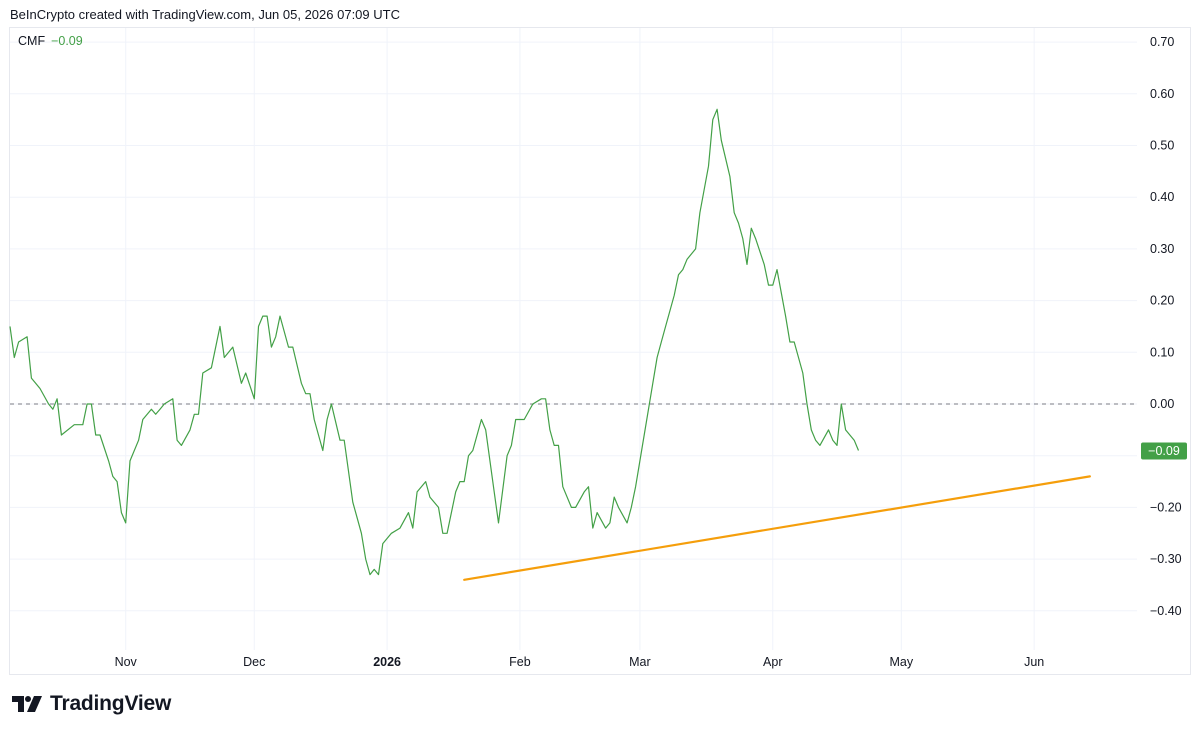 The image size is (1200, 733). What do you see at coordinates (1034, 662) in the screenshot?
I see `x-tick-label: Jun` at bounding box center [1034, 662].